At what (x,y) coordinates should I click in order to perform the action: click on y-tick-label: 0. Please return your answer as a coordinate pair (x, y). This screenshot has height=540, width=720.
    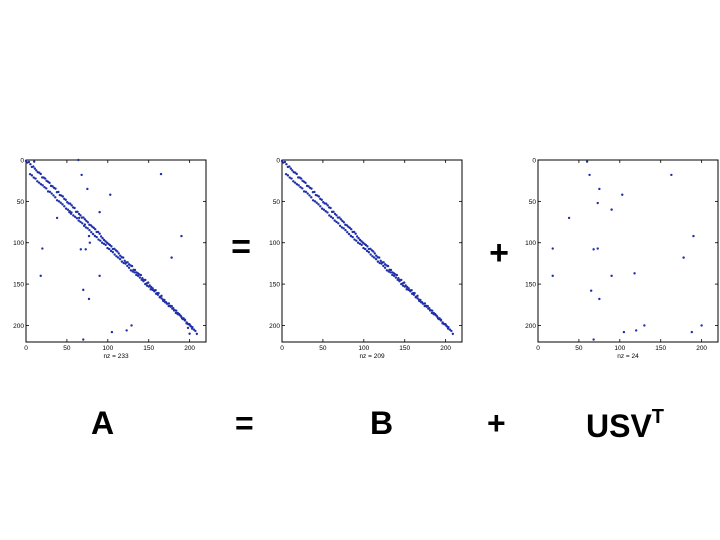
    Looking at the image, I should click on (278, 161).